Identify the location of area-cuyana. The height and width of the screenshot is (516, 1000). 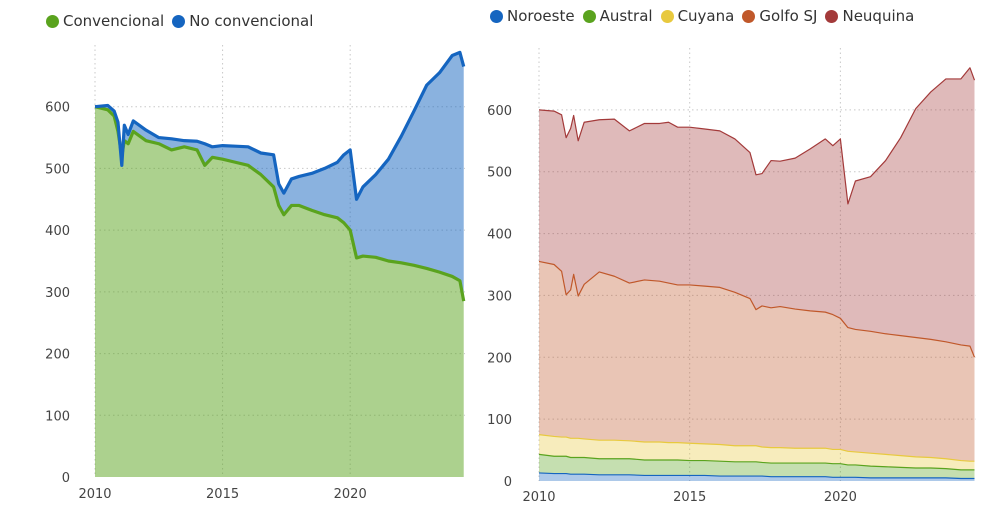
(757, 452).